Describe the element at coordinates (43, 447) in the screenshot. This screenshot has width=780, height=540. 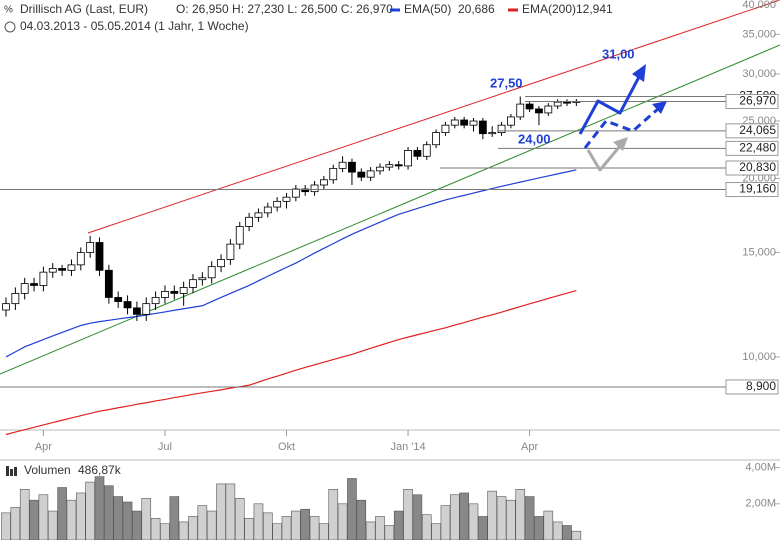
I see `x-tick-label: Apr` at that location.